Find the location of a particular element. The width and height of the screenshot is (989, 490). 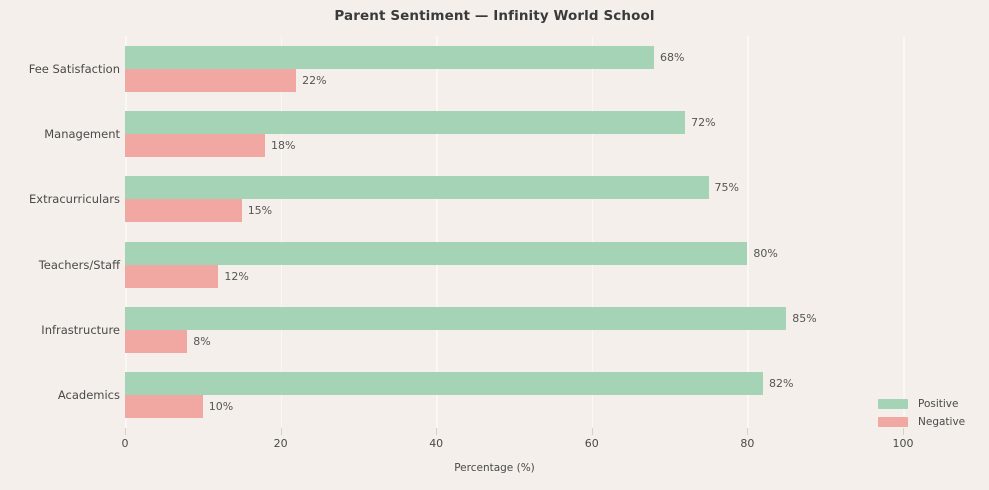

bar-value-label: 8% is located at coordinates (202, 341).